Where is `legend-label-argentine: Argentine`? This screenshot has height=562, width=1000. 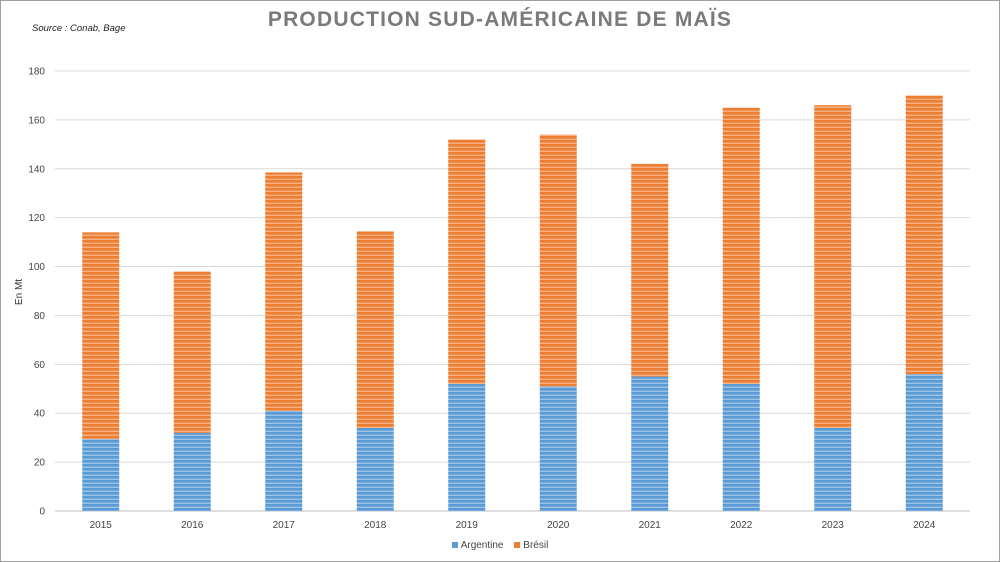 legend-label-argentine: Argentine is located at coordinates (482, 545).